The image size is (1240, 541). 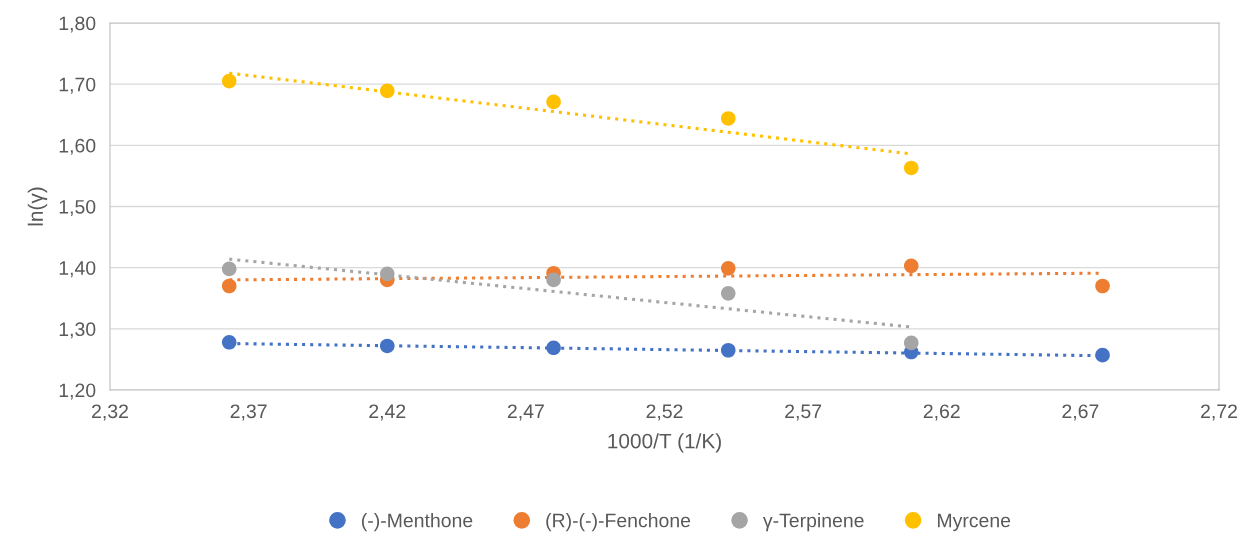 What do you see at coordinates (77, 85) in the screenshot?
I see `y-tick-label: 1,70` at bounding box center [77, 85].